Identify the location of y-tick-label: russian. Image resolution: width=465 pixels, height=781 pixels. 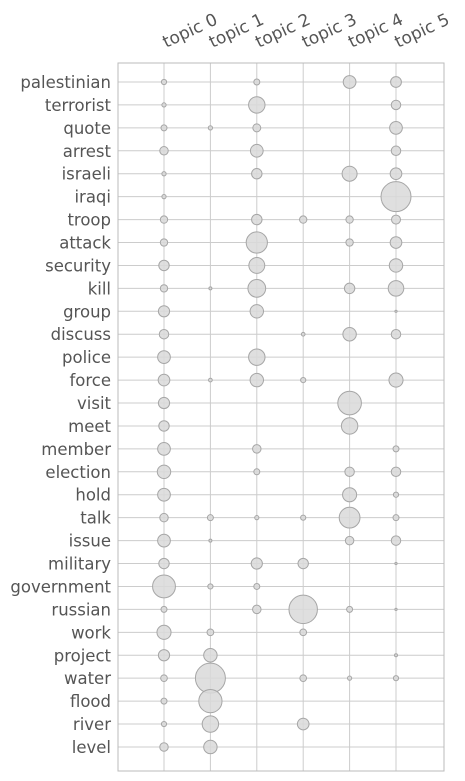
(81, 609).